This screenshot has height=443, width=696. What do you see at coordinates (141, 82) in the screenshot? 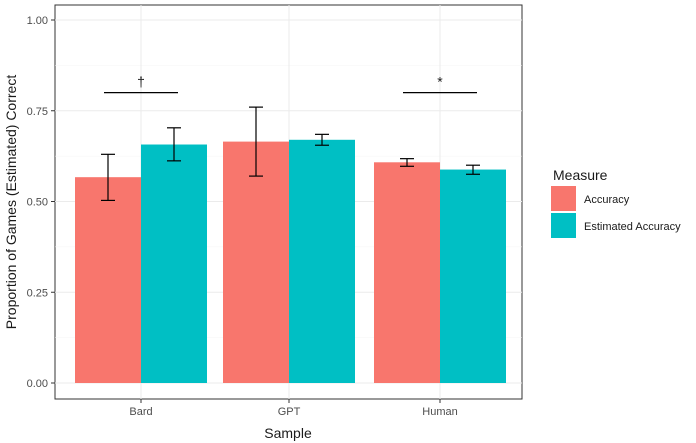
I see `significance-label: †` at bounding box center [141, 82].